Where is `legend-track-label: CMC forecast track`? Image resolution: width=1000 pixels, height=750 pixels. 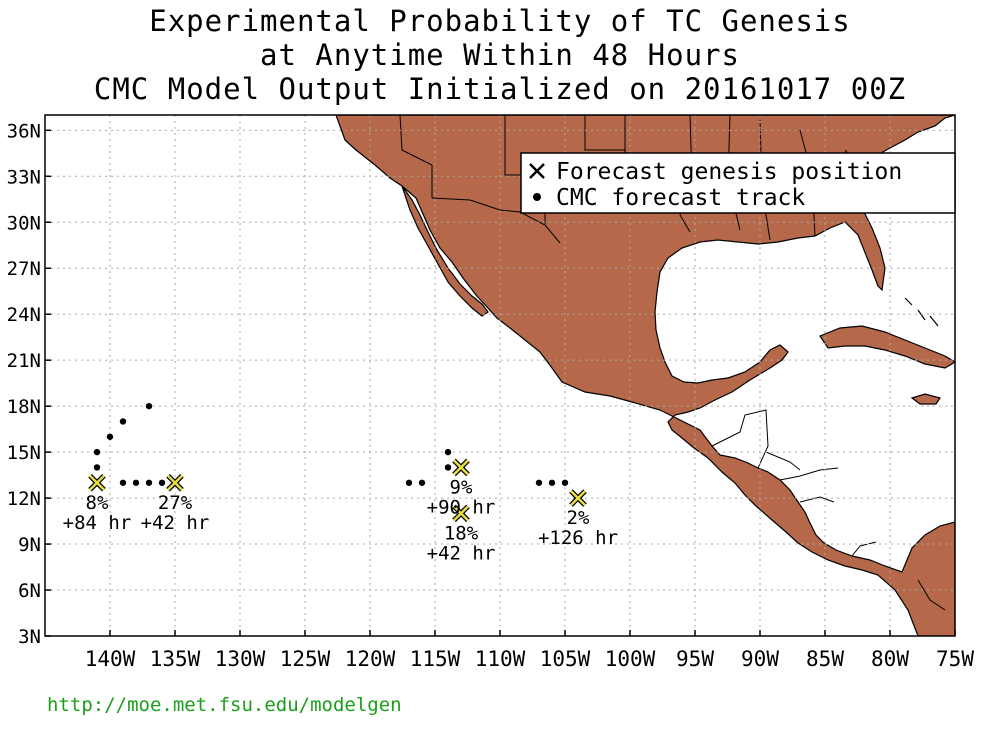
legend-track-label: CMC forecast track is located at coordinates (680, 198).